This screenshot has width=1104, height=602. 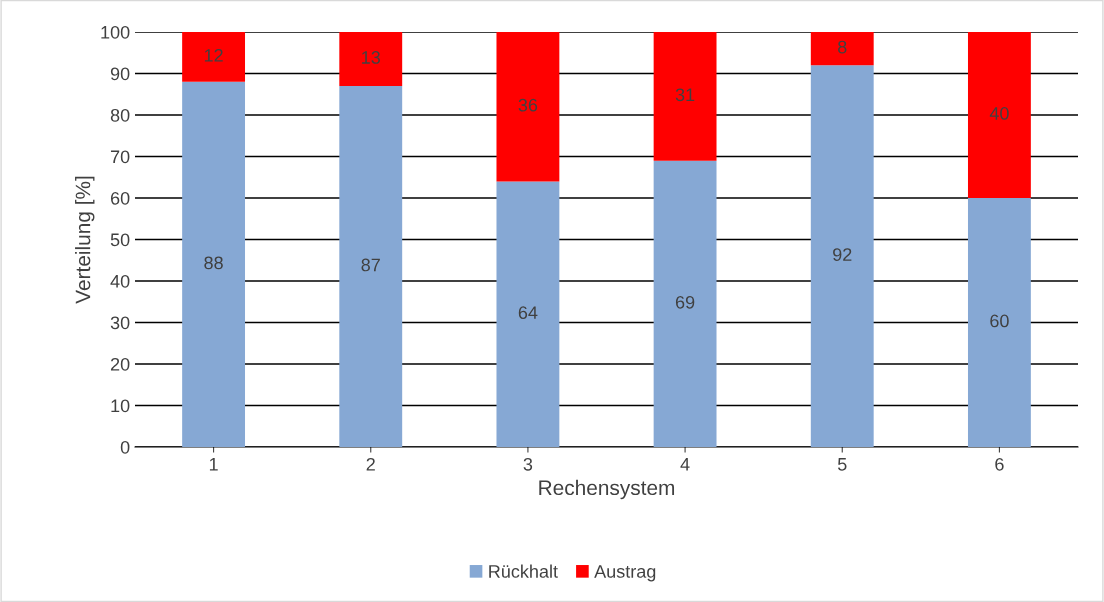 What do you see at coordinates (370, 464) in the screenshot?
I see `x-tick-label: 2` at bounding box center [370, 464].